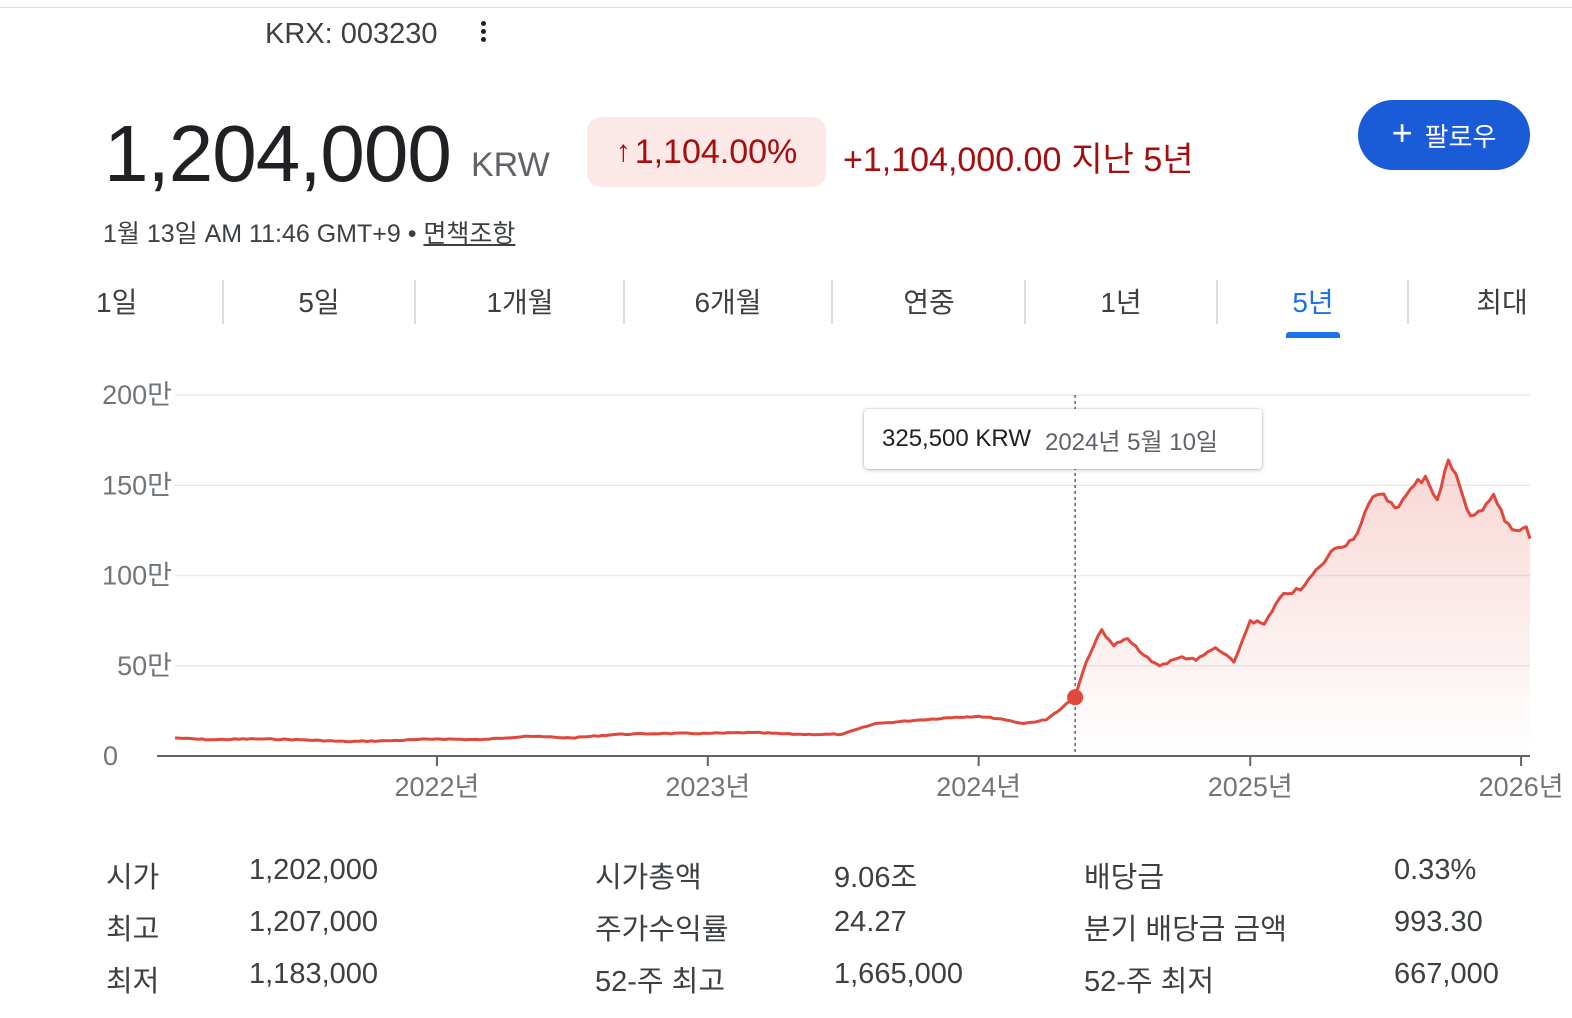  Describe the element at coordinates (648, 878) in the screenshot. I see `stat-label-market-cap: 시가총액` at that location.